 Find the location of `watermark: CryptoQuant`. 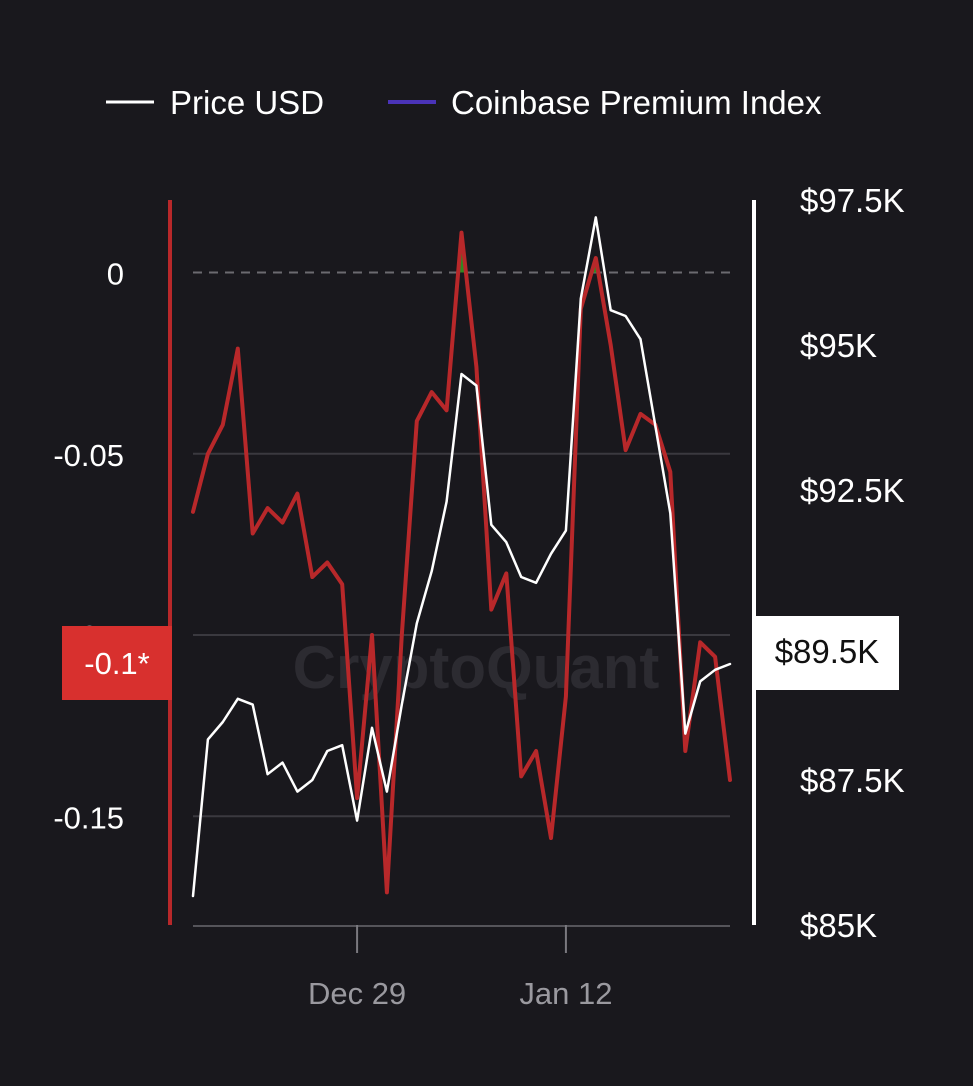

watermark: CryptoQuant is located at coordinates (476, 667).